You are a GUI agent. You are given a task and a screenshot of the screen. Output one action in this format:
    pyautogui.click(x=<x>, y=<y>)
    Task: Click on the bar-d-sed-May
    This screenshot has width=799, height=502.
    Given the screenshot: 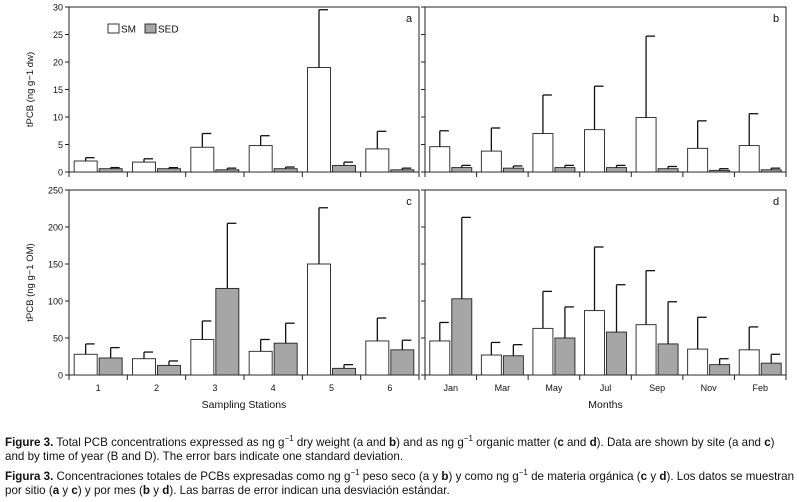 What is the action you would take?
    pyautogui.click(x=565, y=356)
    